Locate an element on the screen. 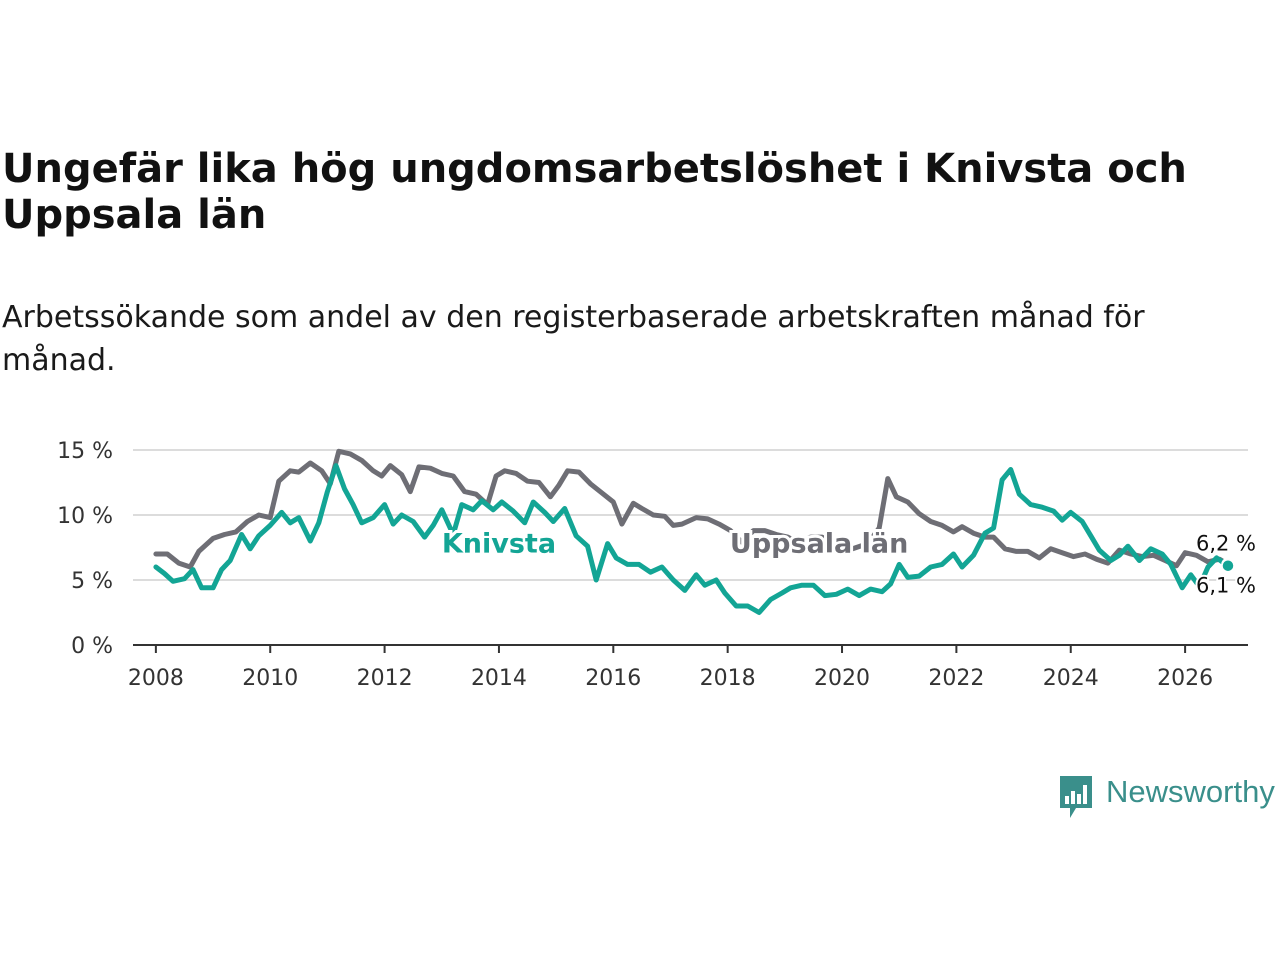  series-end-label: 6,1 % is located at coordinates (1226, 586).